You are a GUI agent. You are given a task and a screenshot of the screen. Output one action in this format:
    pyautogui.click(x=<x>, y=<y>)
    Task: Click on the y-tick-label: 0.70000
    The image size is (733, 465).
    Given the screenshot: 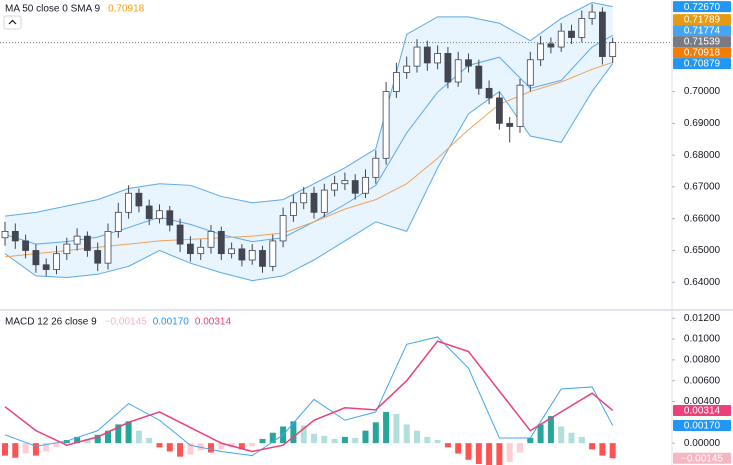 What is the action you would take?
    pyautogui.click(x=702, y=91)
    